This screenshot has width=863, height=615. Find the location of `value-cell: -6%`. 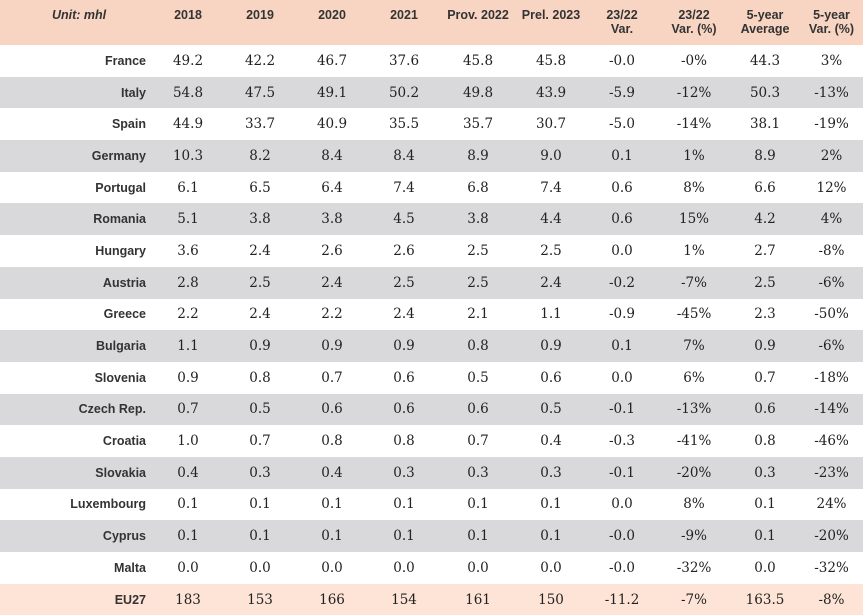

value-cell: -6% is located at coordinates (831, 346).